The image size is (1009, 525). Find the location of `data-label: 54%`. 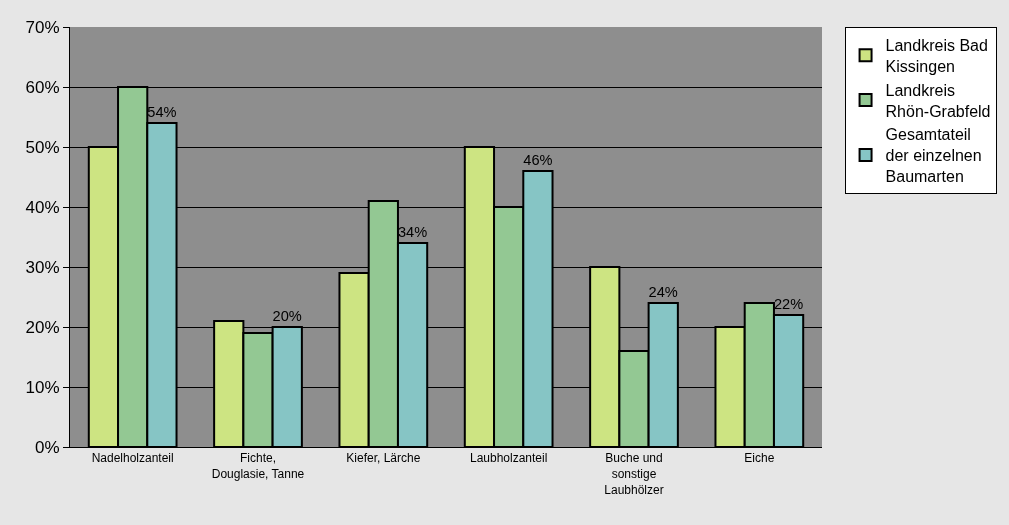

data-label: 54% is located at coordinates (162, 112).